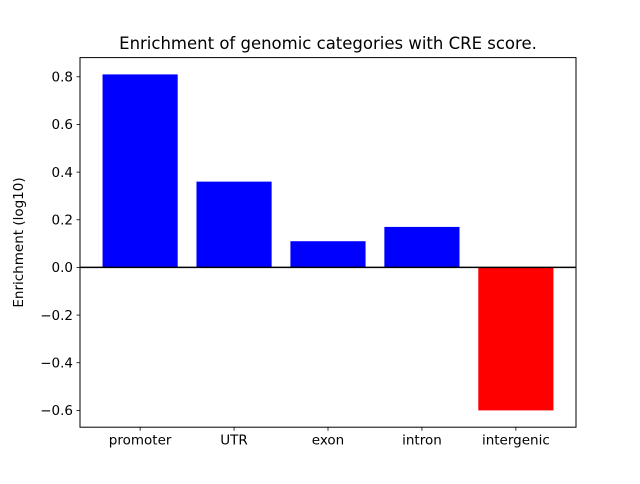 This screenshot has height=484, width=640. What do you see at coordinates (19, 242) in the screenshot?
I see `y-axis-label: Enrichment (log10)` at bounding box center [19, 242].